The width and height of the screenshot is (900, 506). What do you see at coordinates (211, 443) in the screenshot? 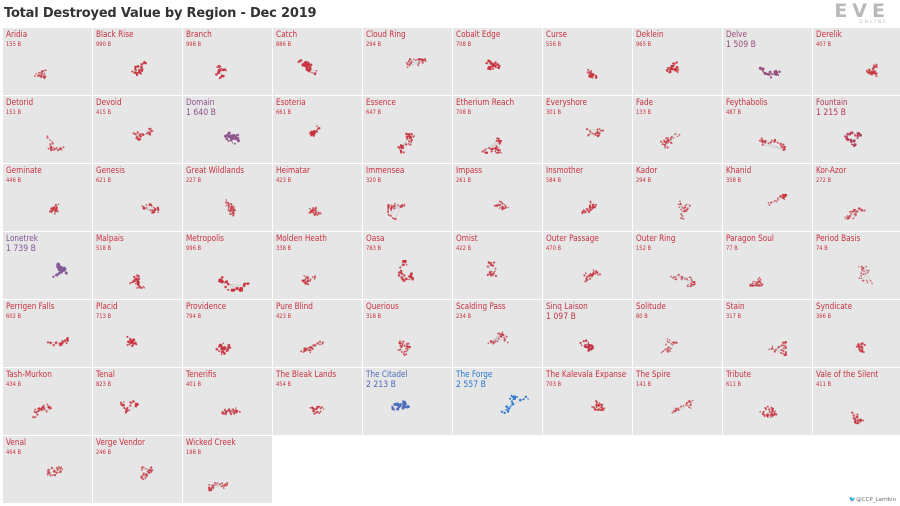
I see `region-name: Wicked Creek` at bounding box center [211, 443].